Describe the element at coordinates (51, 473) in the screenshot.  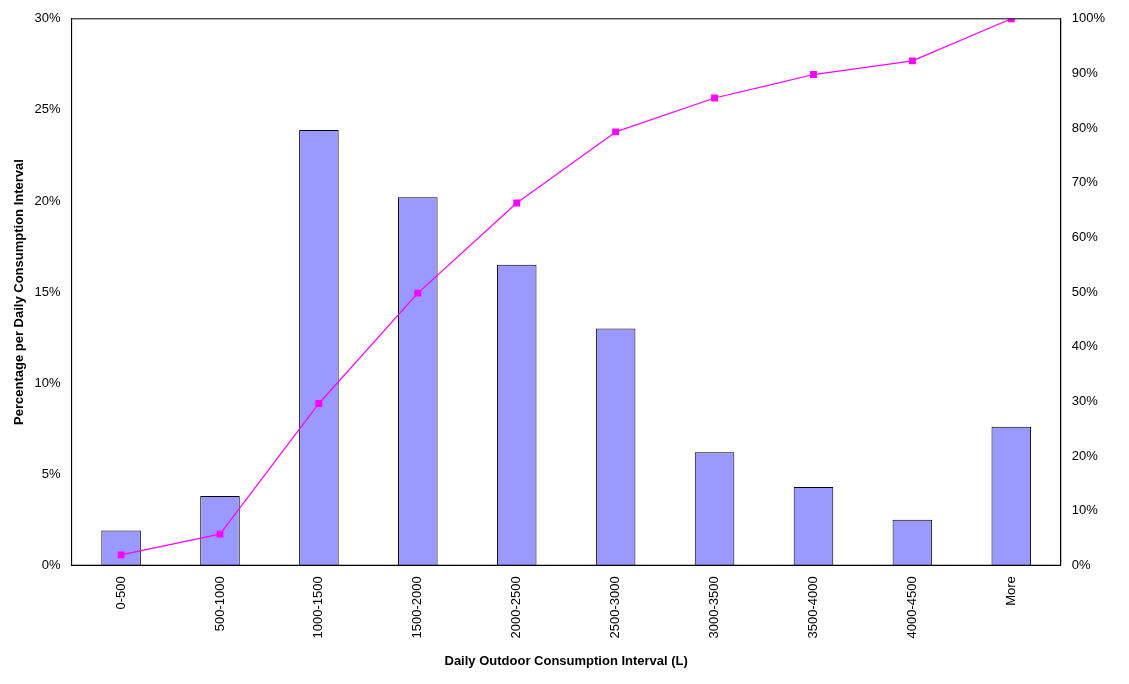
I see `y-tick-label: 5%` at that location.